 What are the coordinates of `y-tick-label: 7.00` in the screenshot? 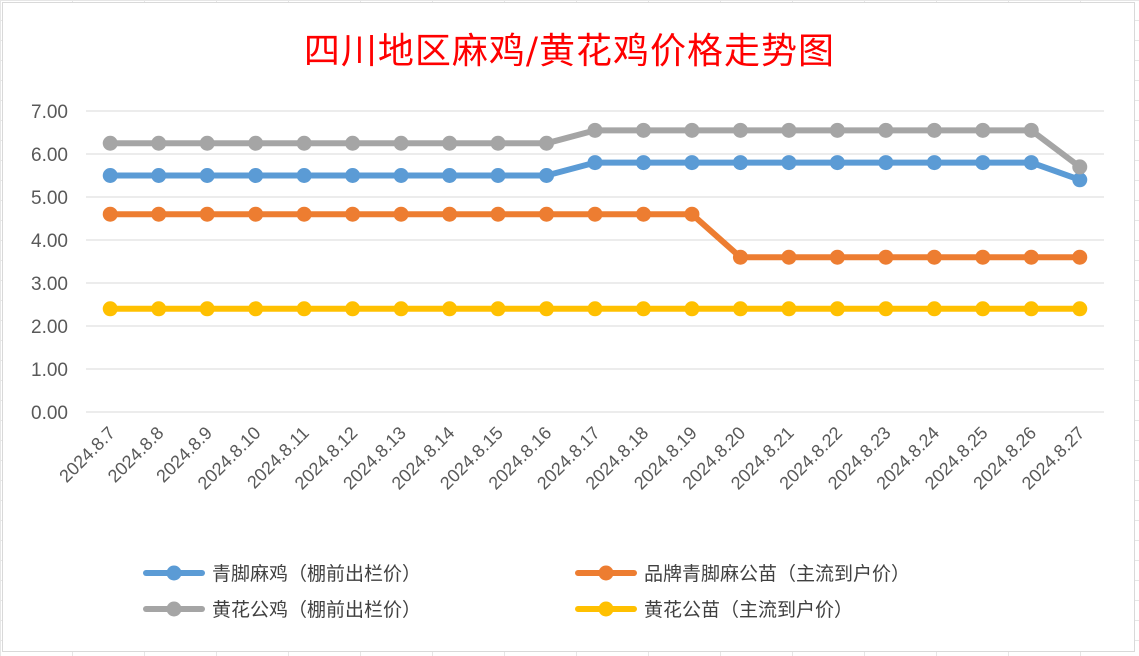 It's located at (49, 112).